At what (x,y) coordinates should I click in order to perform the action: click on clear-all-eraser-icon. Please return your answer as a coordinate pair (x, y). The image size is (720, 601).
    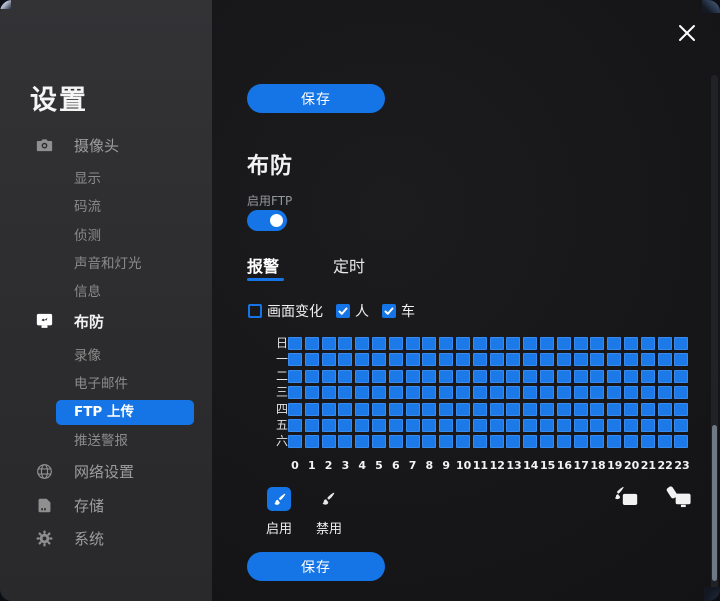
    Looking at the image, I should click on (679, 497).